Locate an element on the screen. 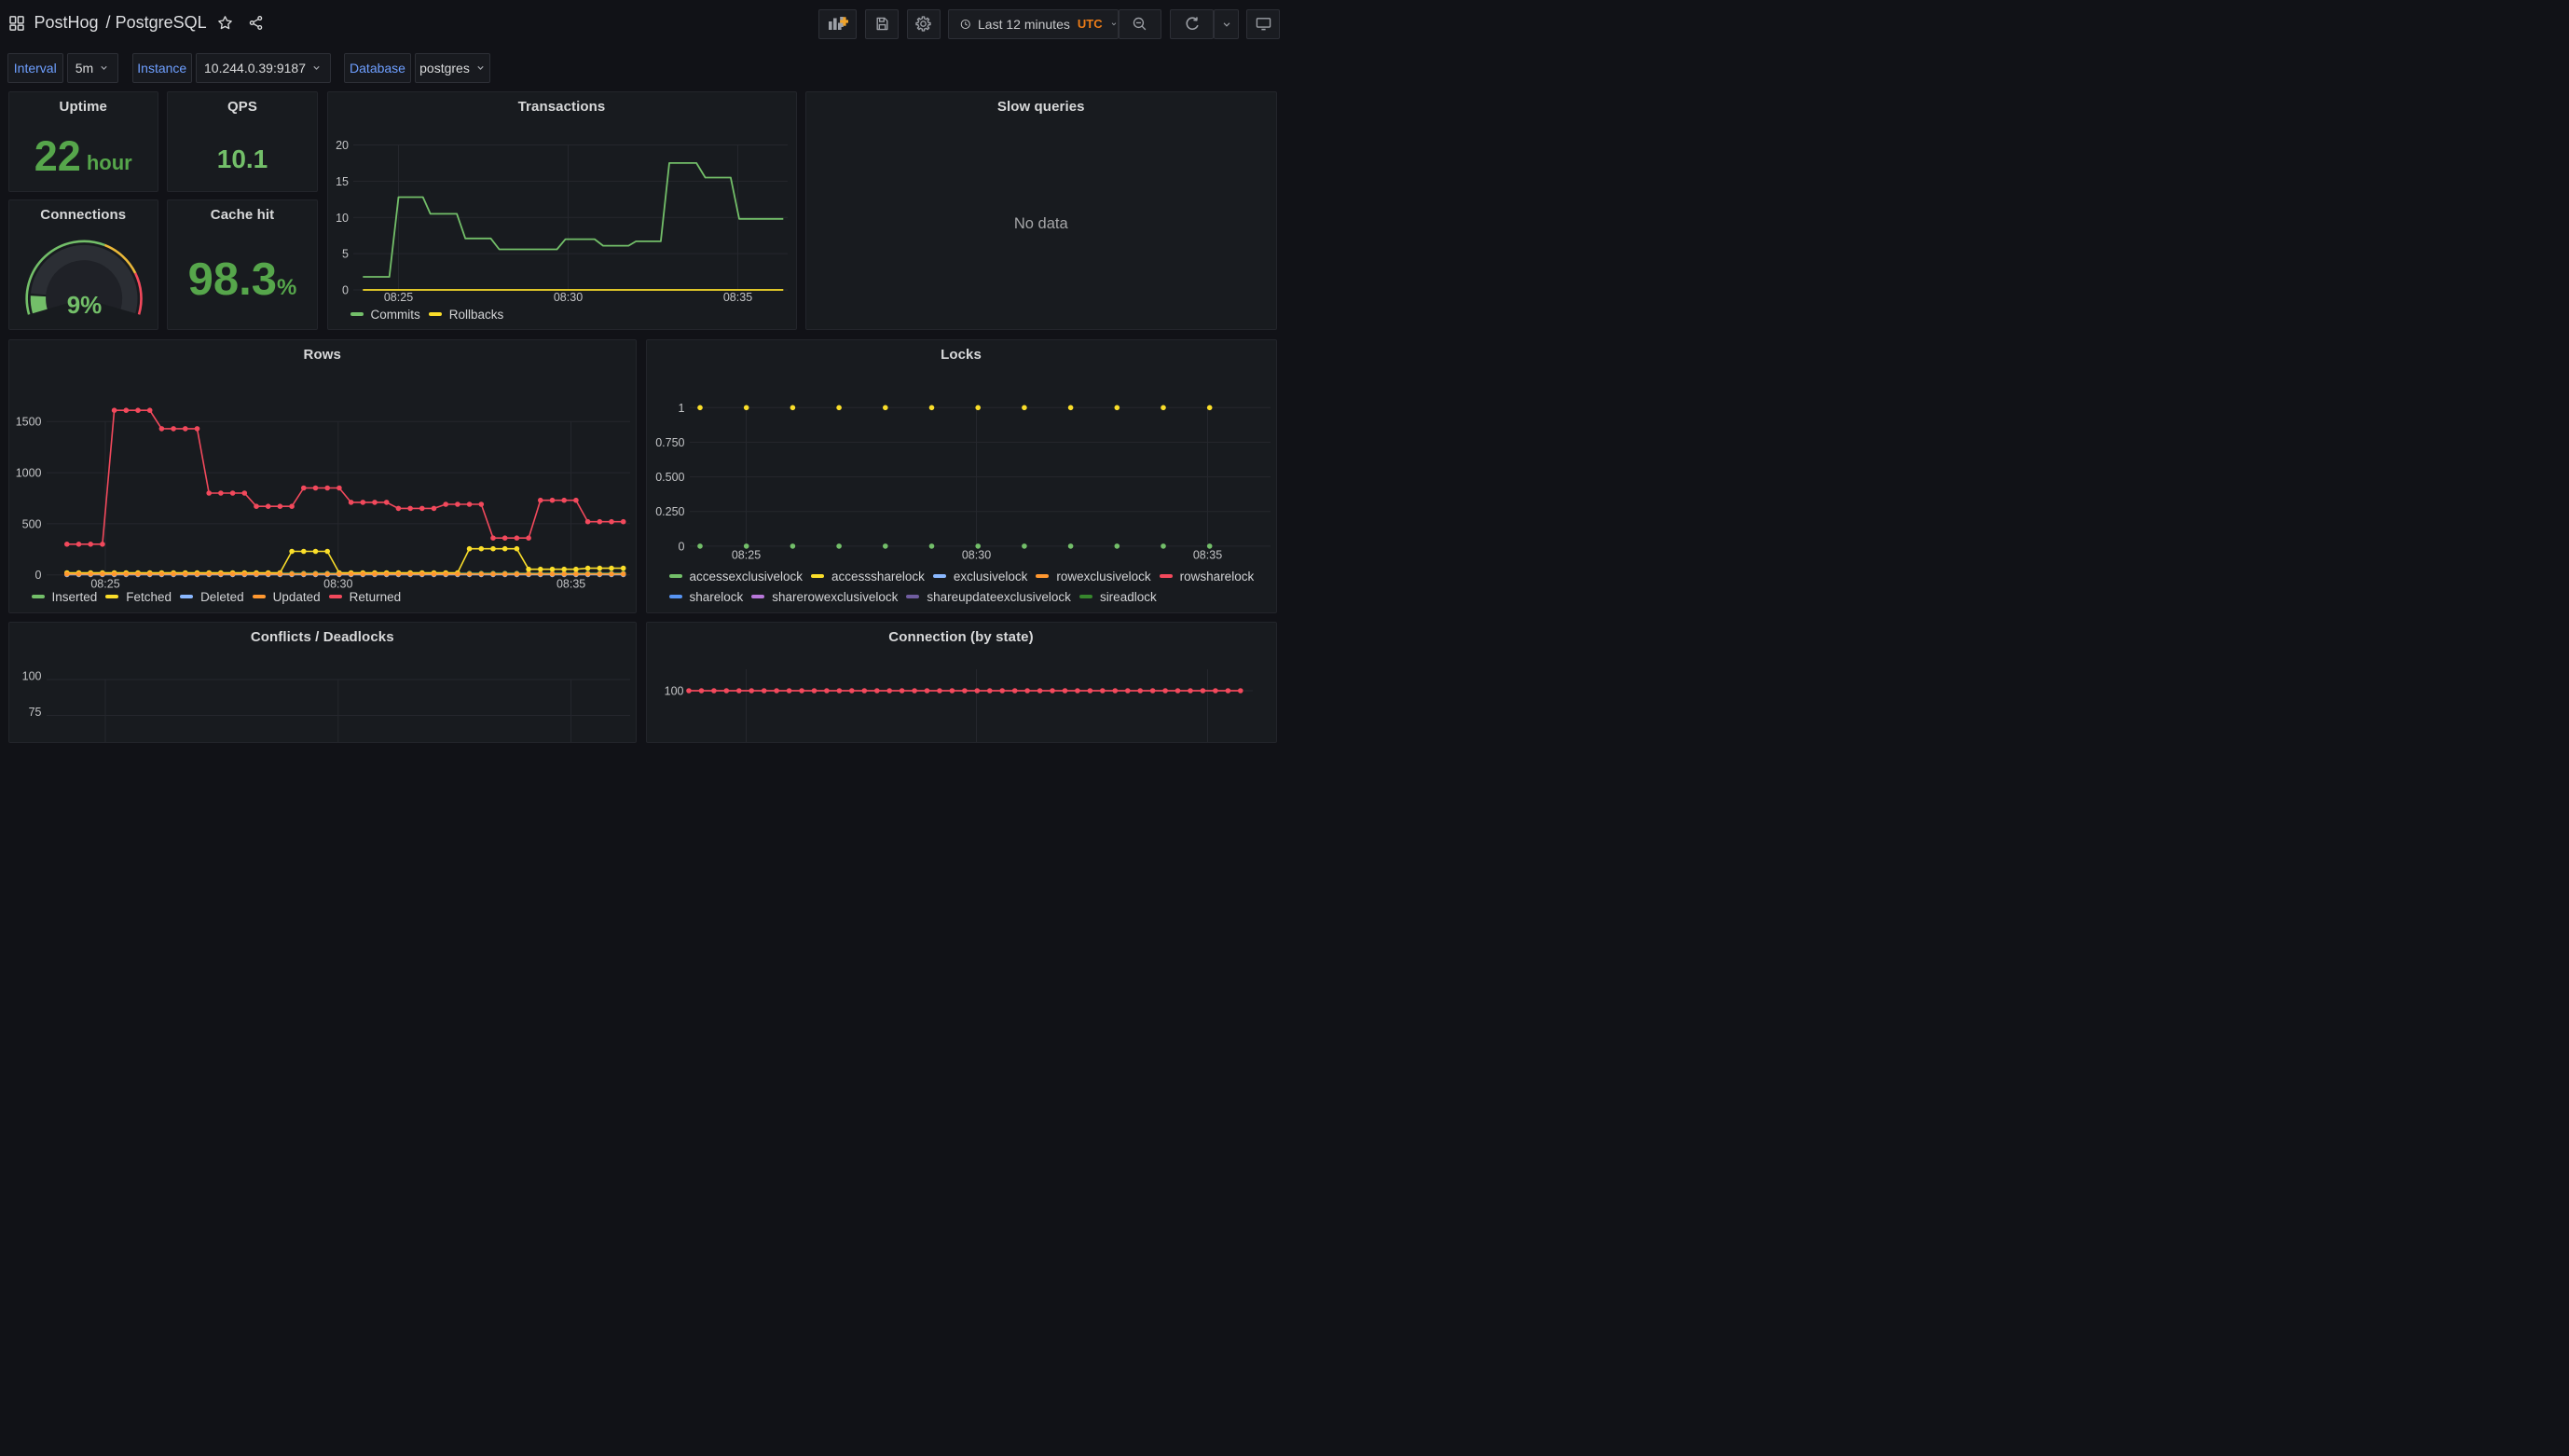 The height and width of the screenshot is (1456, 2569). svg-text: 20 is located at coordinates (342, 145).